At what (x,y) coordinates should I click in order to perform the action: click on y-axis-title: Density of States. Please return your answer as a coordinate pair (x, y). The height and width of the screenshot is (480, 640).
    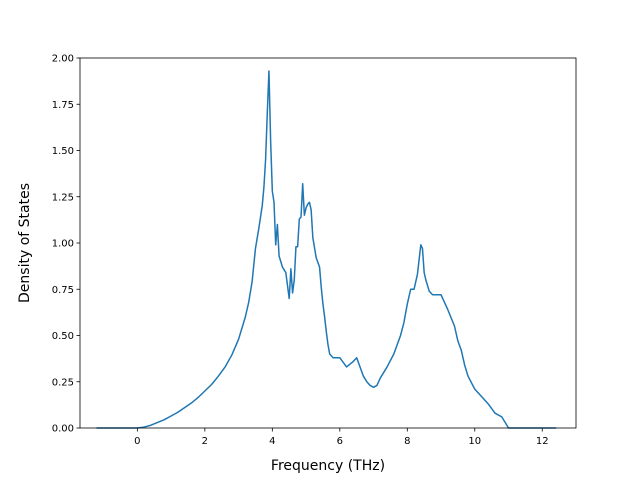
    Looking at the image, I should click on (25, 243).